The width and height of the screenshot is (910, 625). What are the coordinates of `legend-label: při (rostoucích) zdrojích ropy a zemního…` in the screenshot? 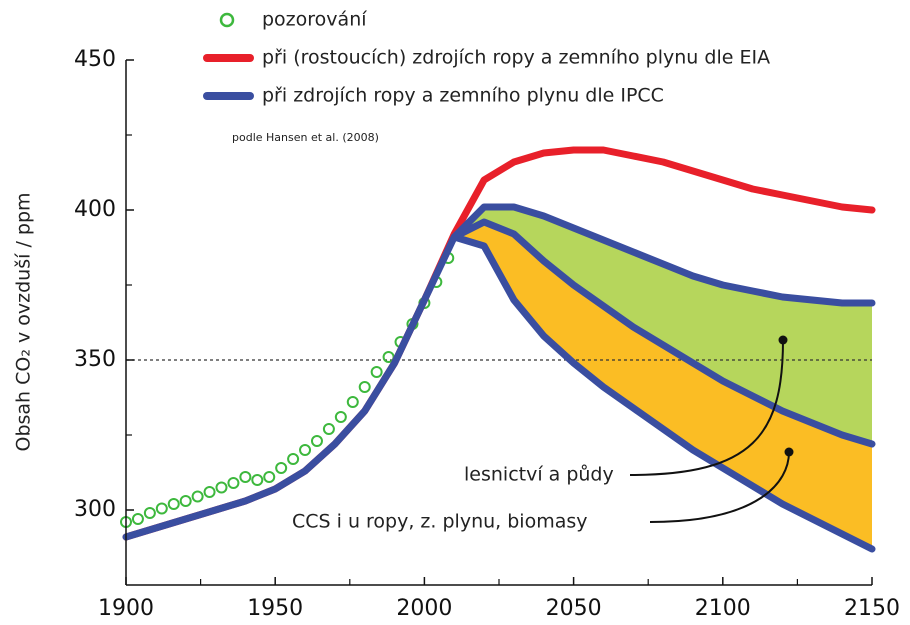 It's located at (516, 58).